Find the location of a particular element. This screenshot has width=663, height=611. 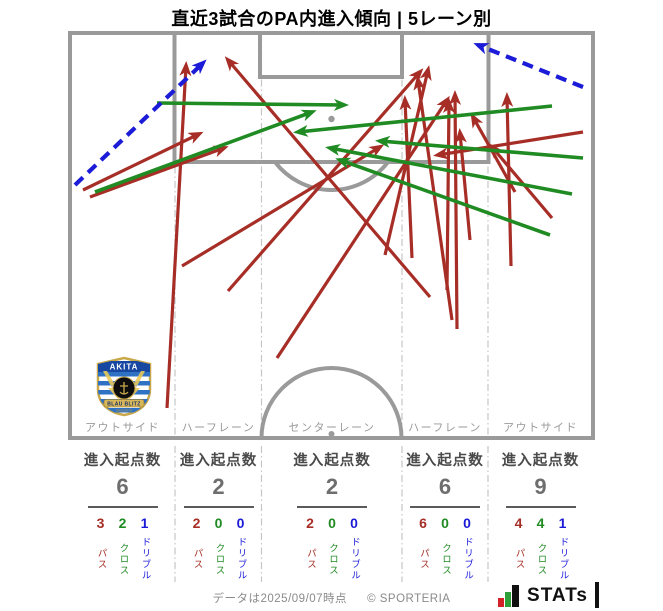

club-badge-akita-blaublitz: AKITA BLAU BLITZ Since2010 is located at coordinates (124, 386).